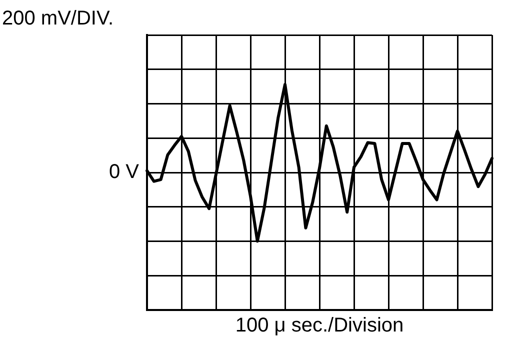 This screenshot has width=512, height=348. What do you see at coordinates (58, 19) in the screenshot?
I see `y-axis-title: 200 mV/DIV.` at bounding box center [58, 19].